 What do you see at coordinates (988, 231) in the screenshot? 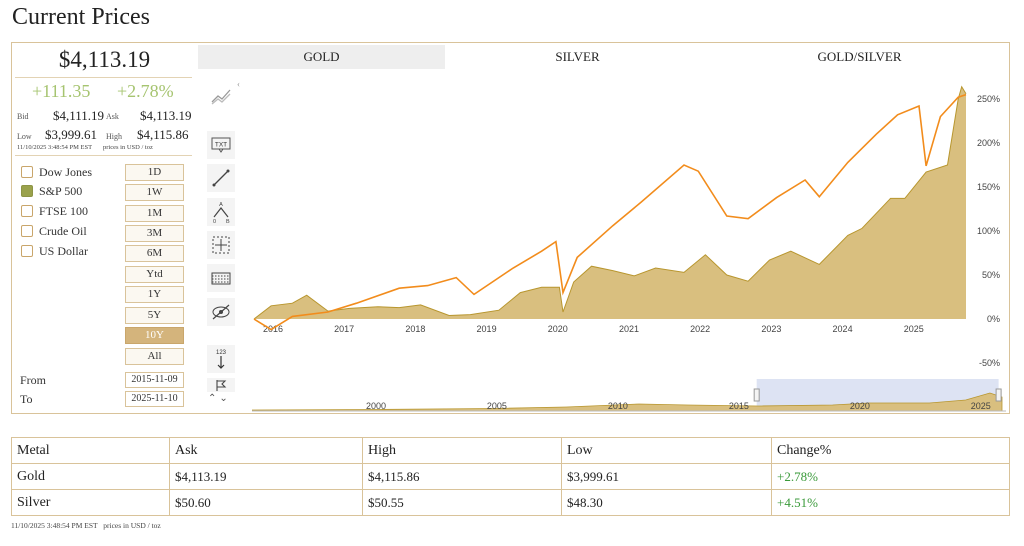
I see `y-tick-label: 100%` at bounding box center [988, 231].